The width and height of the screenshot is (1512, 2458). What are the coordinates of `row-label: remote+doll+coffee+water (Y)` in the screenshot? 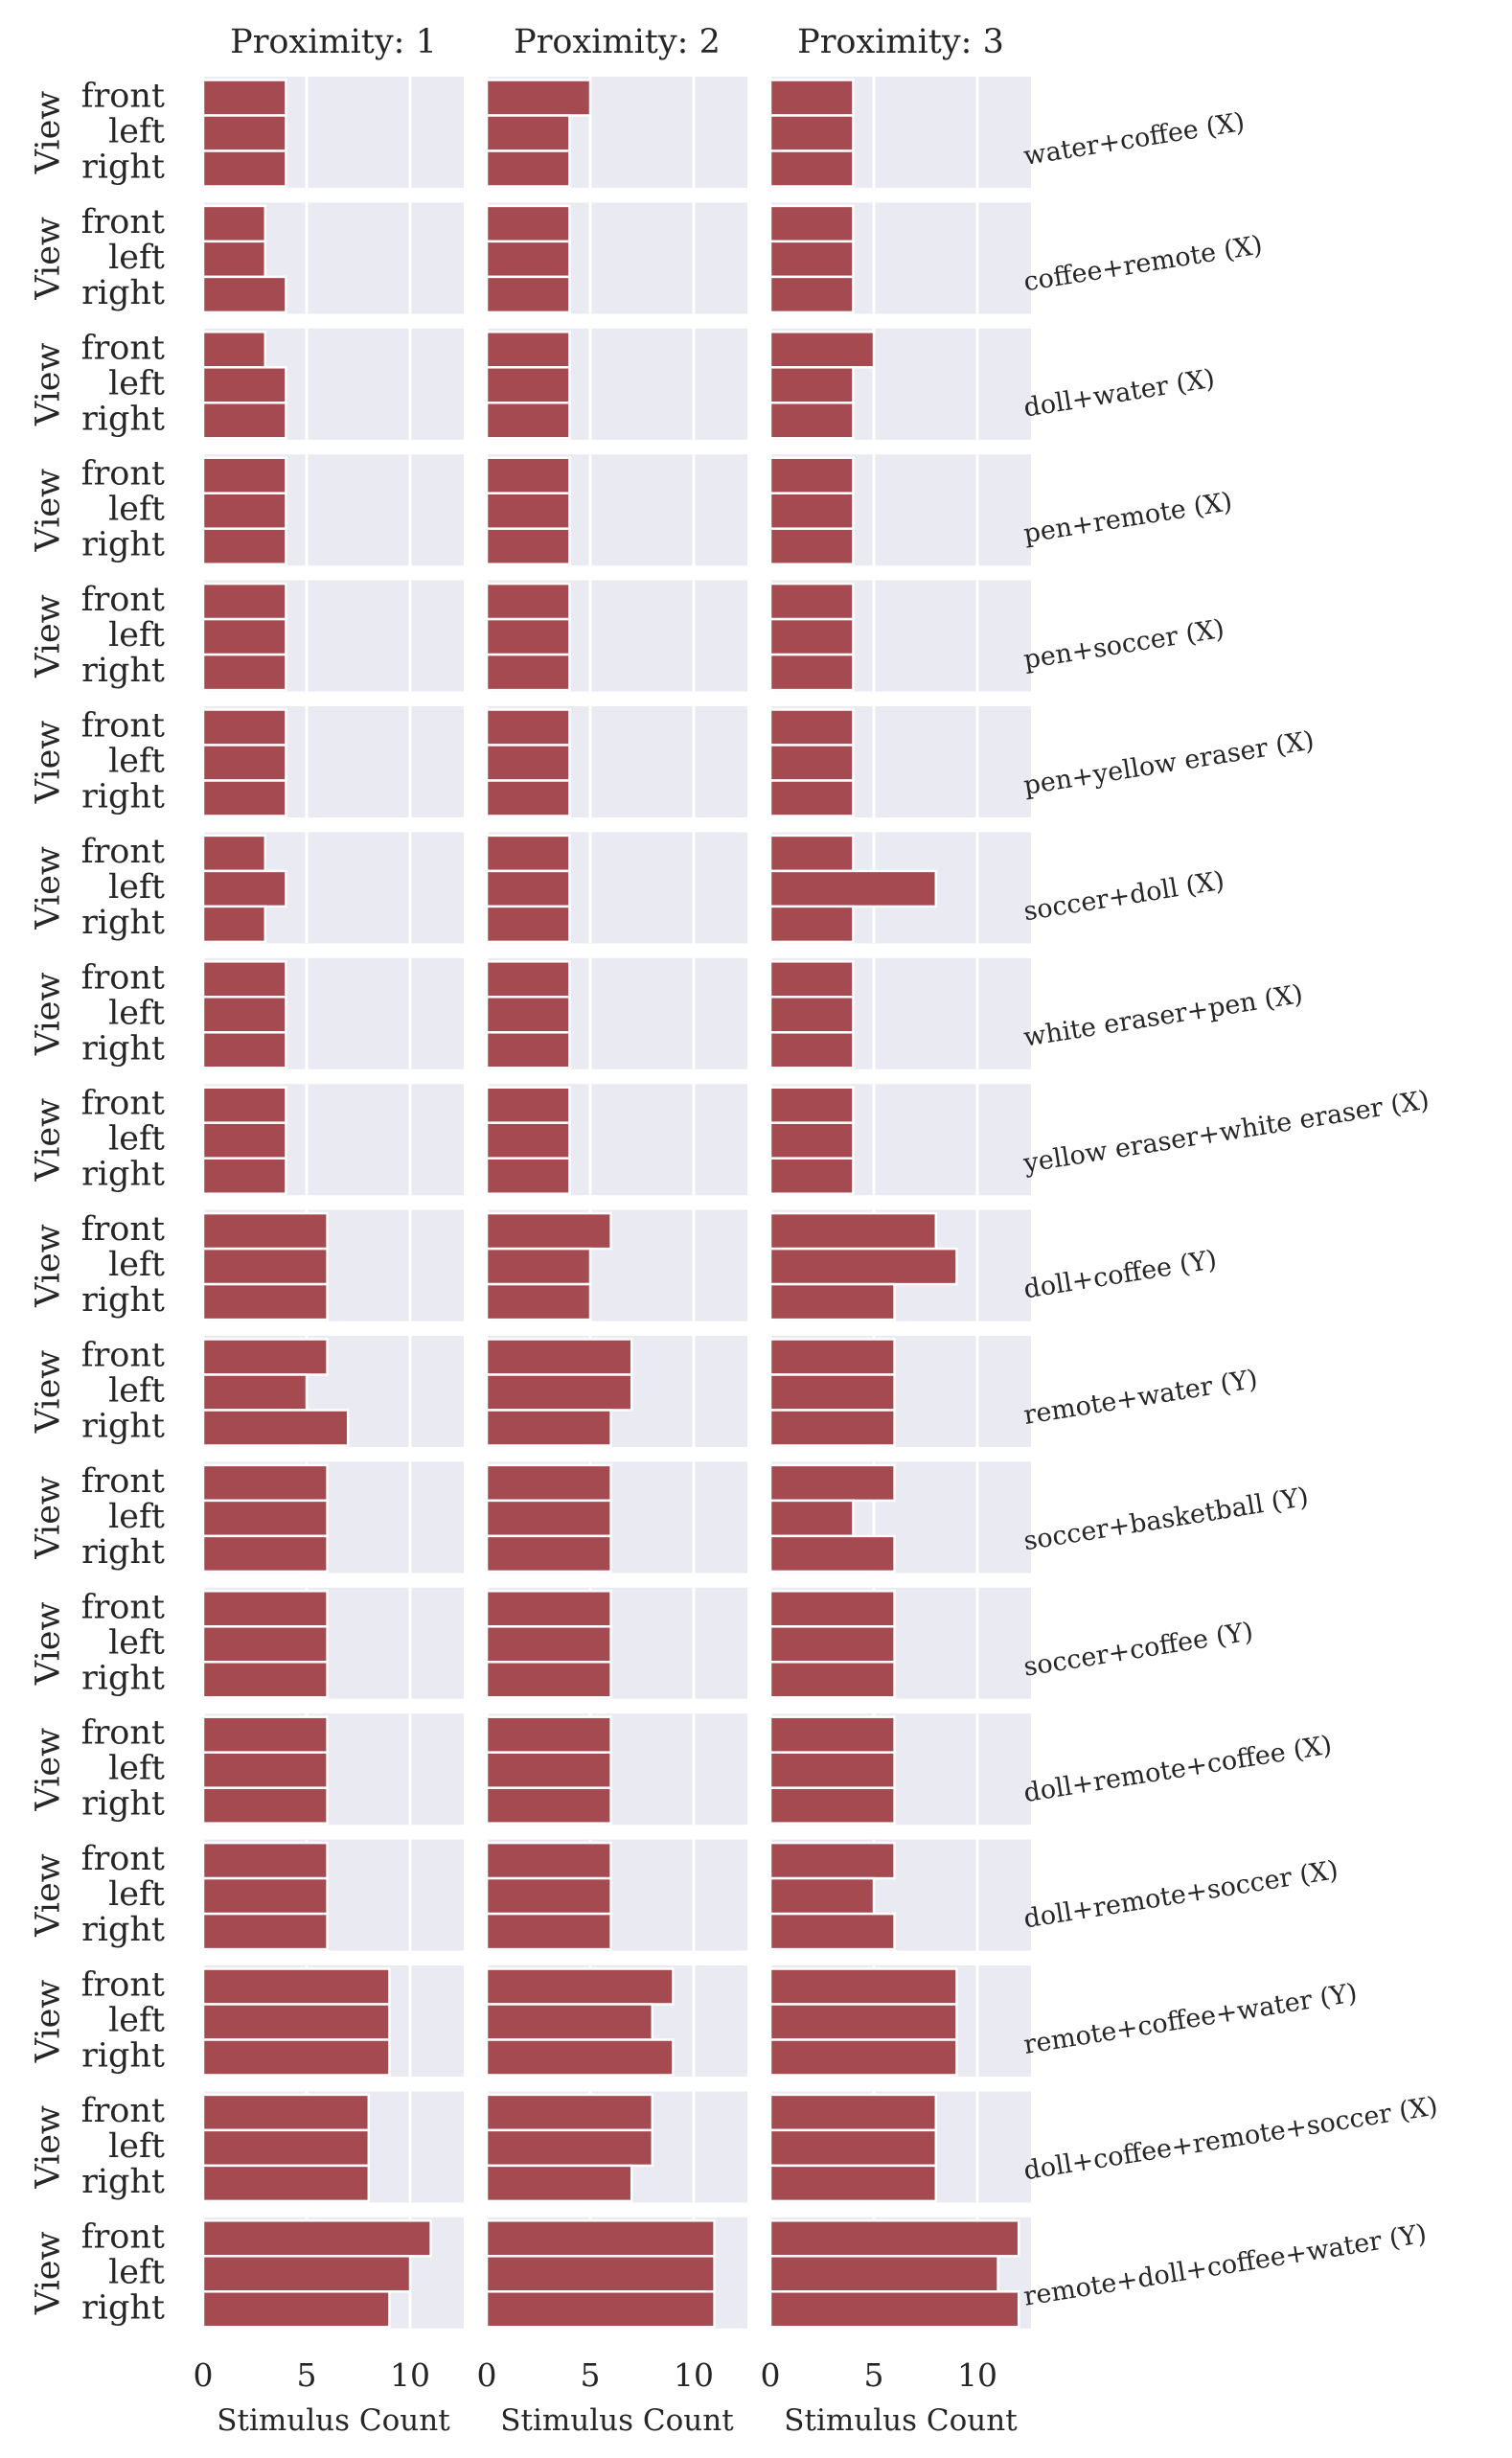 It's located at (1225, 2265).